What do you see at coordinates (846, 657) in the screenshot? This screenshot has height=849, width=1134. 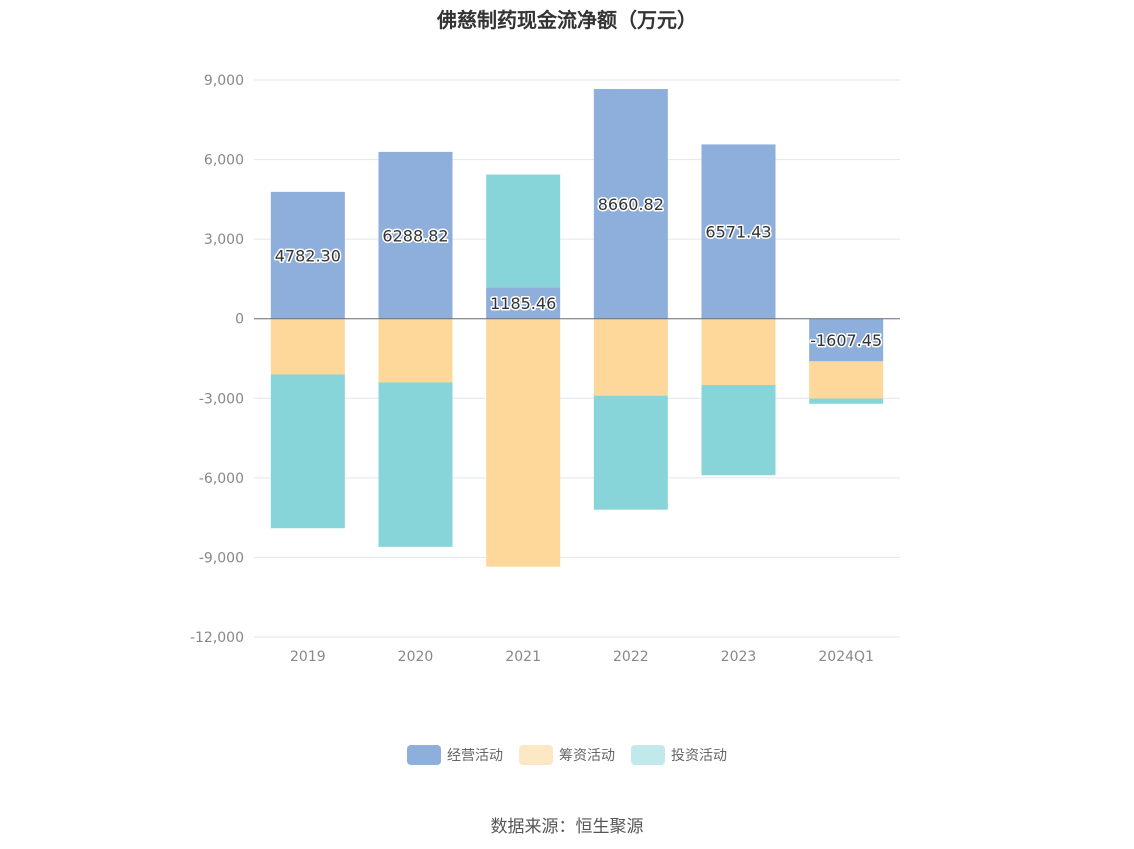 I see `x-tick-label: 2024Q1` at bounding box center [846, 657].